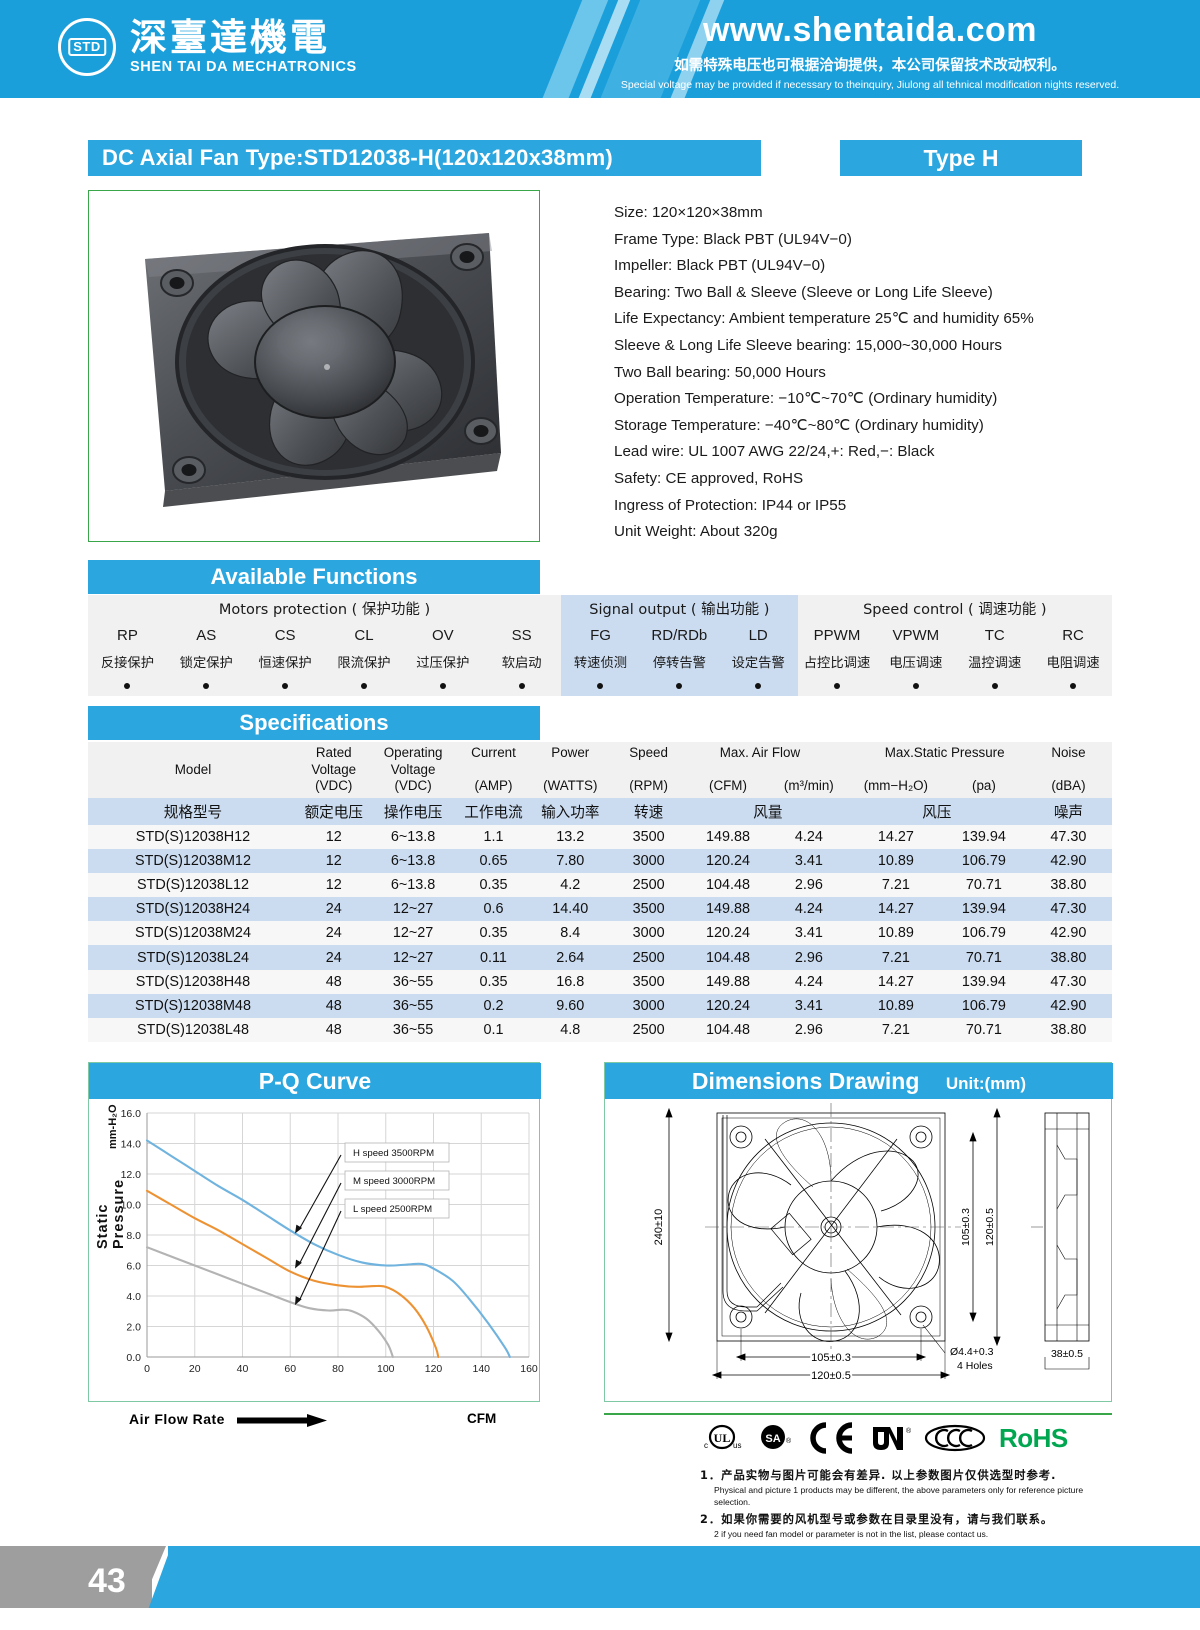  Describe the element at coordinates (570, 1005) in the screenshot. I see `cell-power: 9.60` at that location.